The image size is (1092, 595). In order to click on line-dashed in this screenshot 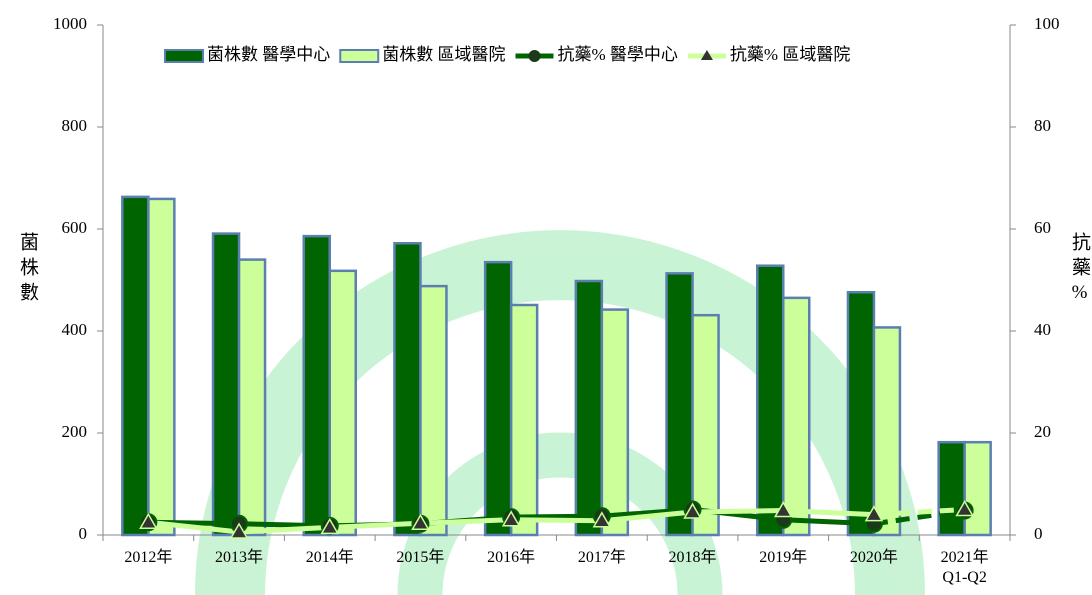, I will do `click(919, 512)`.